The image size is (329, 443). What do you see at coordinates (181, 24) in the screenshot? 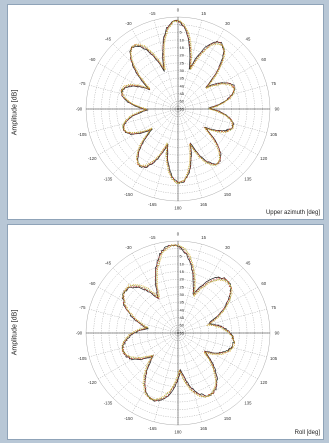
I see `radial-tick-label: 0` at bounding box center [181, 24].